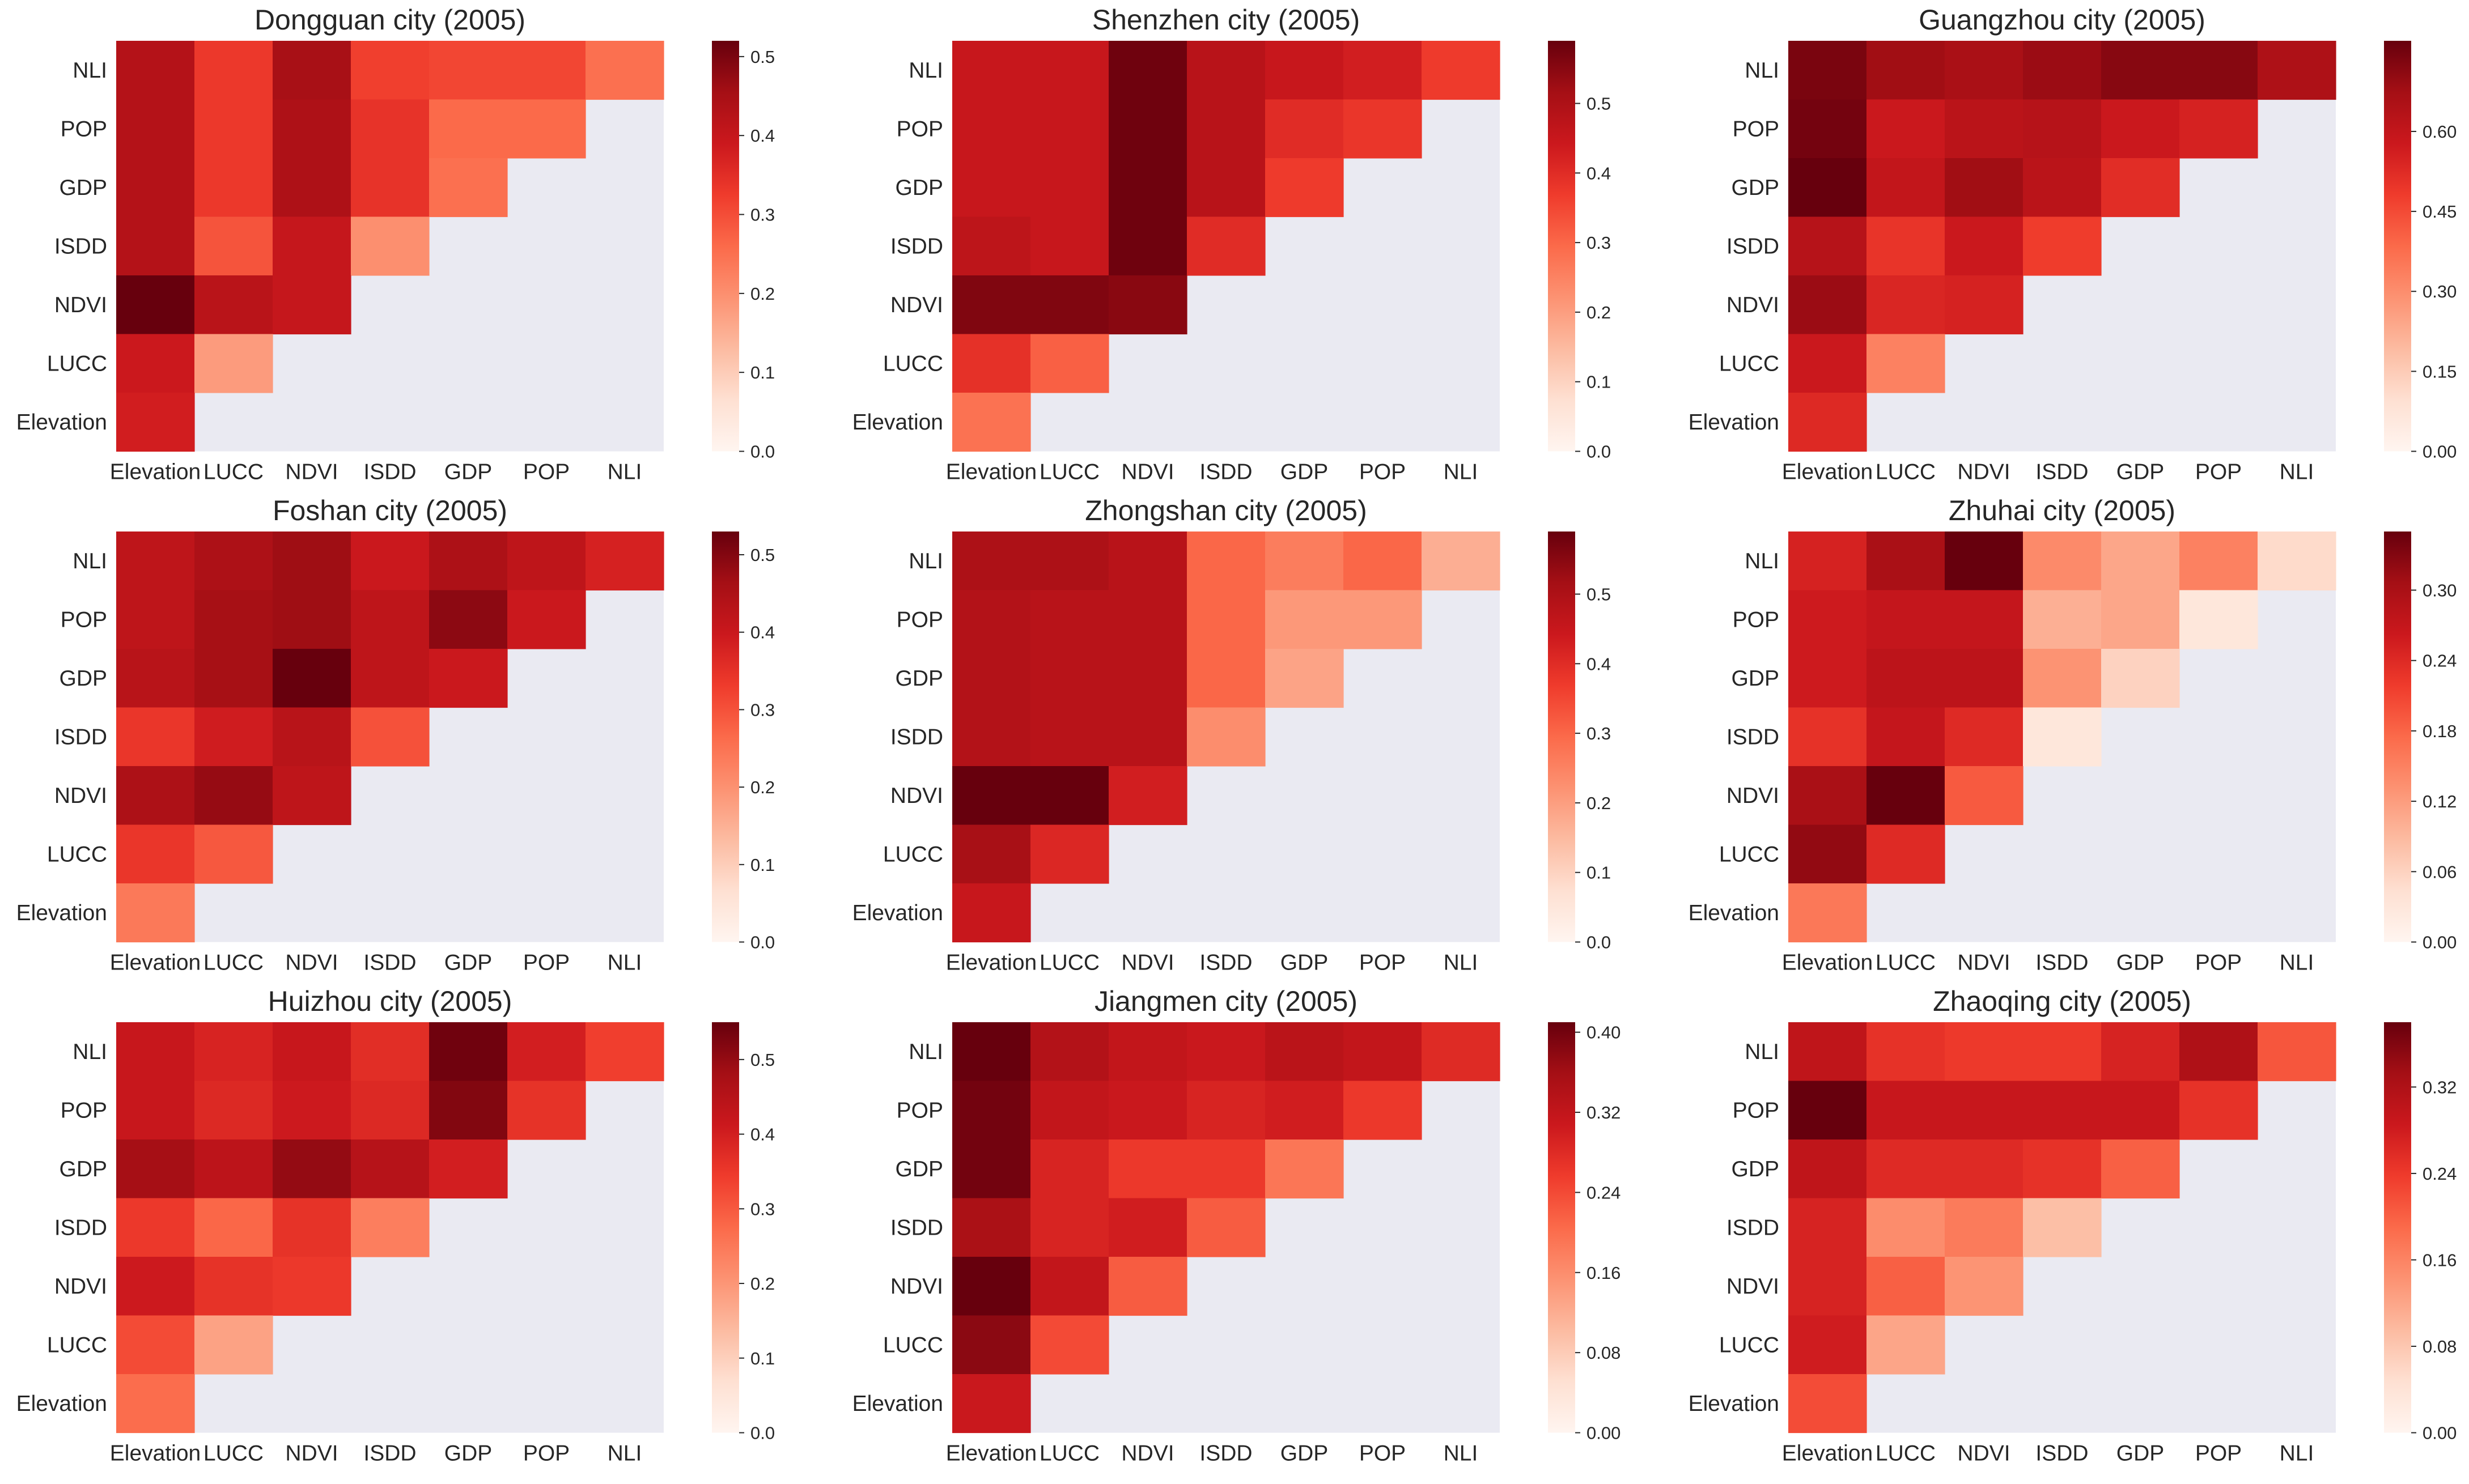 The width and height of the screenshot is (2469, 1484). What do you see at coordinates (763, 372) in the screenshot?
I see `colorbar-tick-label: 0.1` at bounding box center [763, 372].